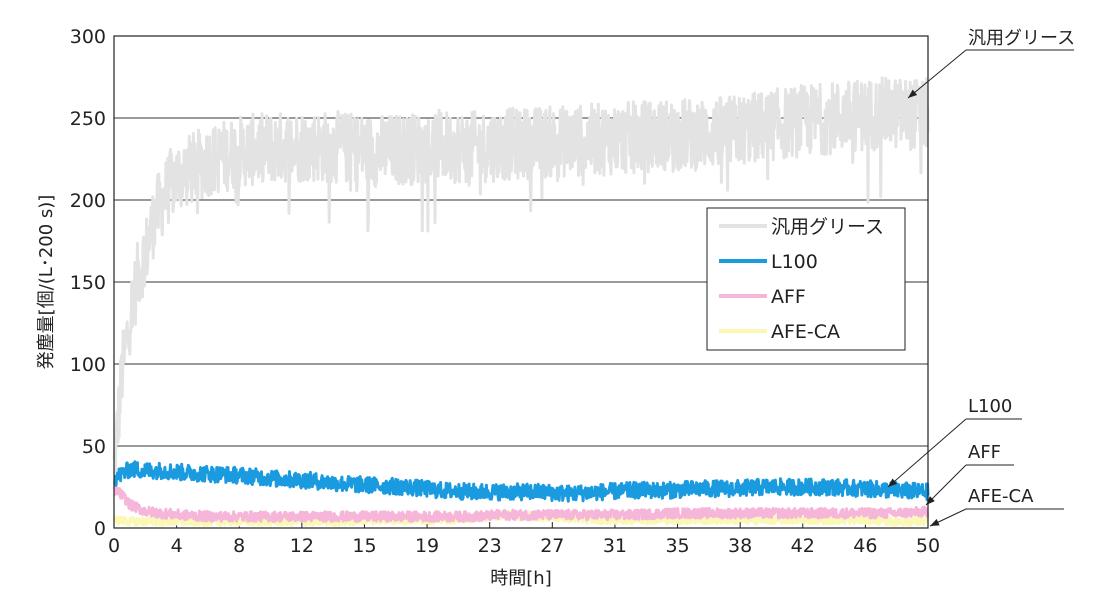  I want to click on x-tick-label: 38, so click(740, 546).